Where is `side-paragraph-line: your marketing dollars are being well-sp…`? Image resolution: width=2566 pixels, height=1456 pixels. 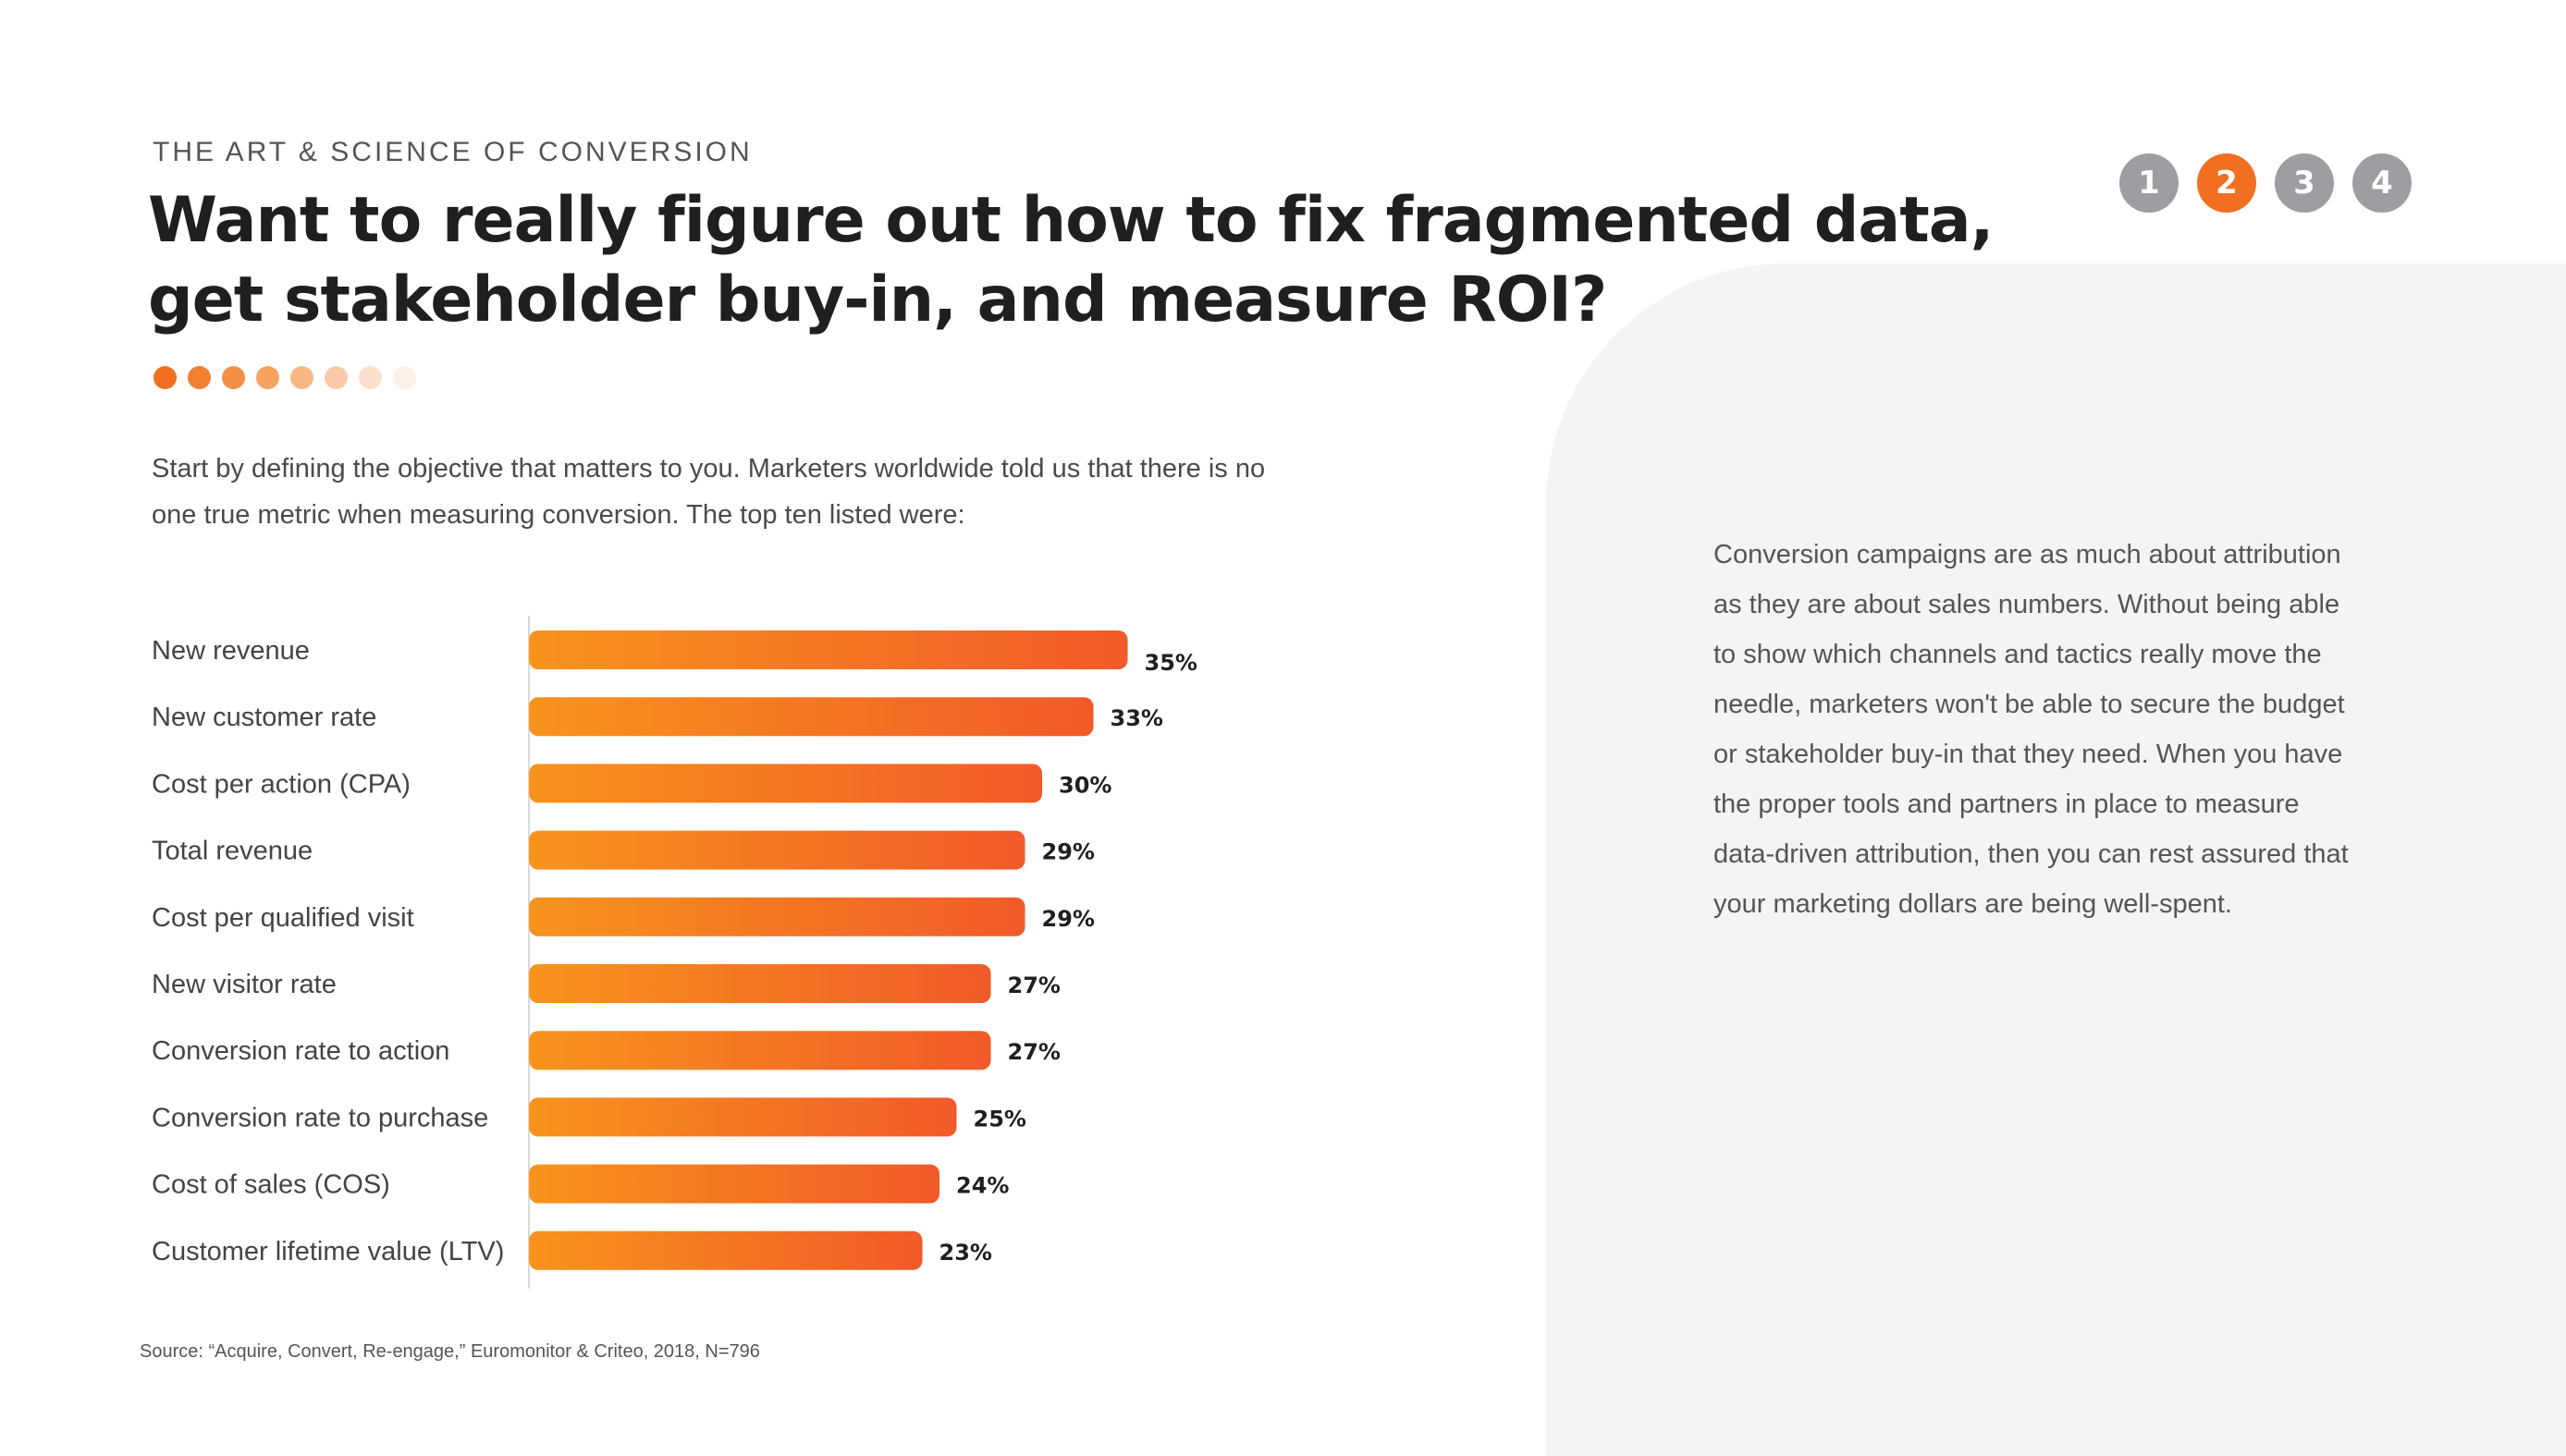
side-paragraph-line: your marketing dollars are being well-sp… is located at coordinates (1972, 904).